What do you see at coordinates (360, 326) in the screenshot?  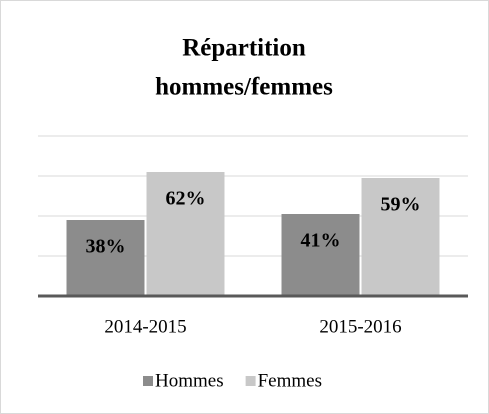 I see `x-tick-label: 2015-2016` at bounding box center [360, 326].